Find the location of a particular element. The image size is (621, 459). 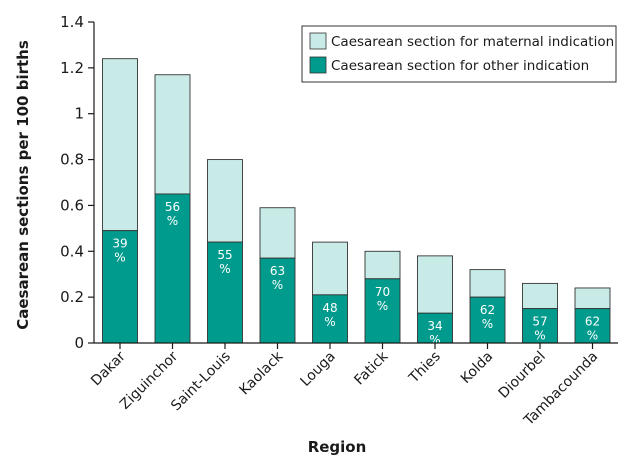

bar-other-fatick is located at coordinates (382, 311).